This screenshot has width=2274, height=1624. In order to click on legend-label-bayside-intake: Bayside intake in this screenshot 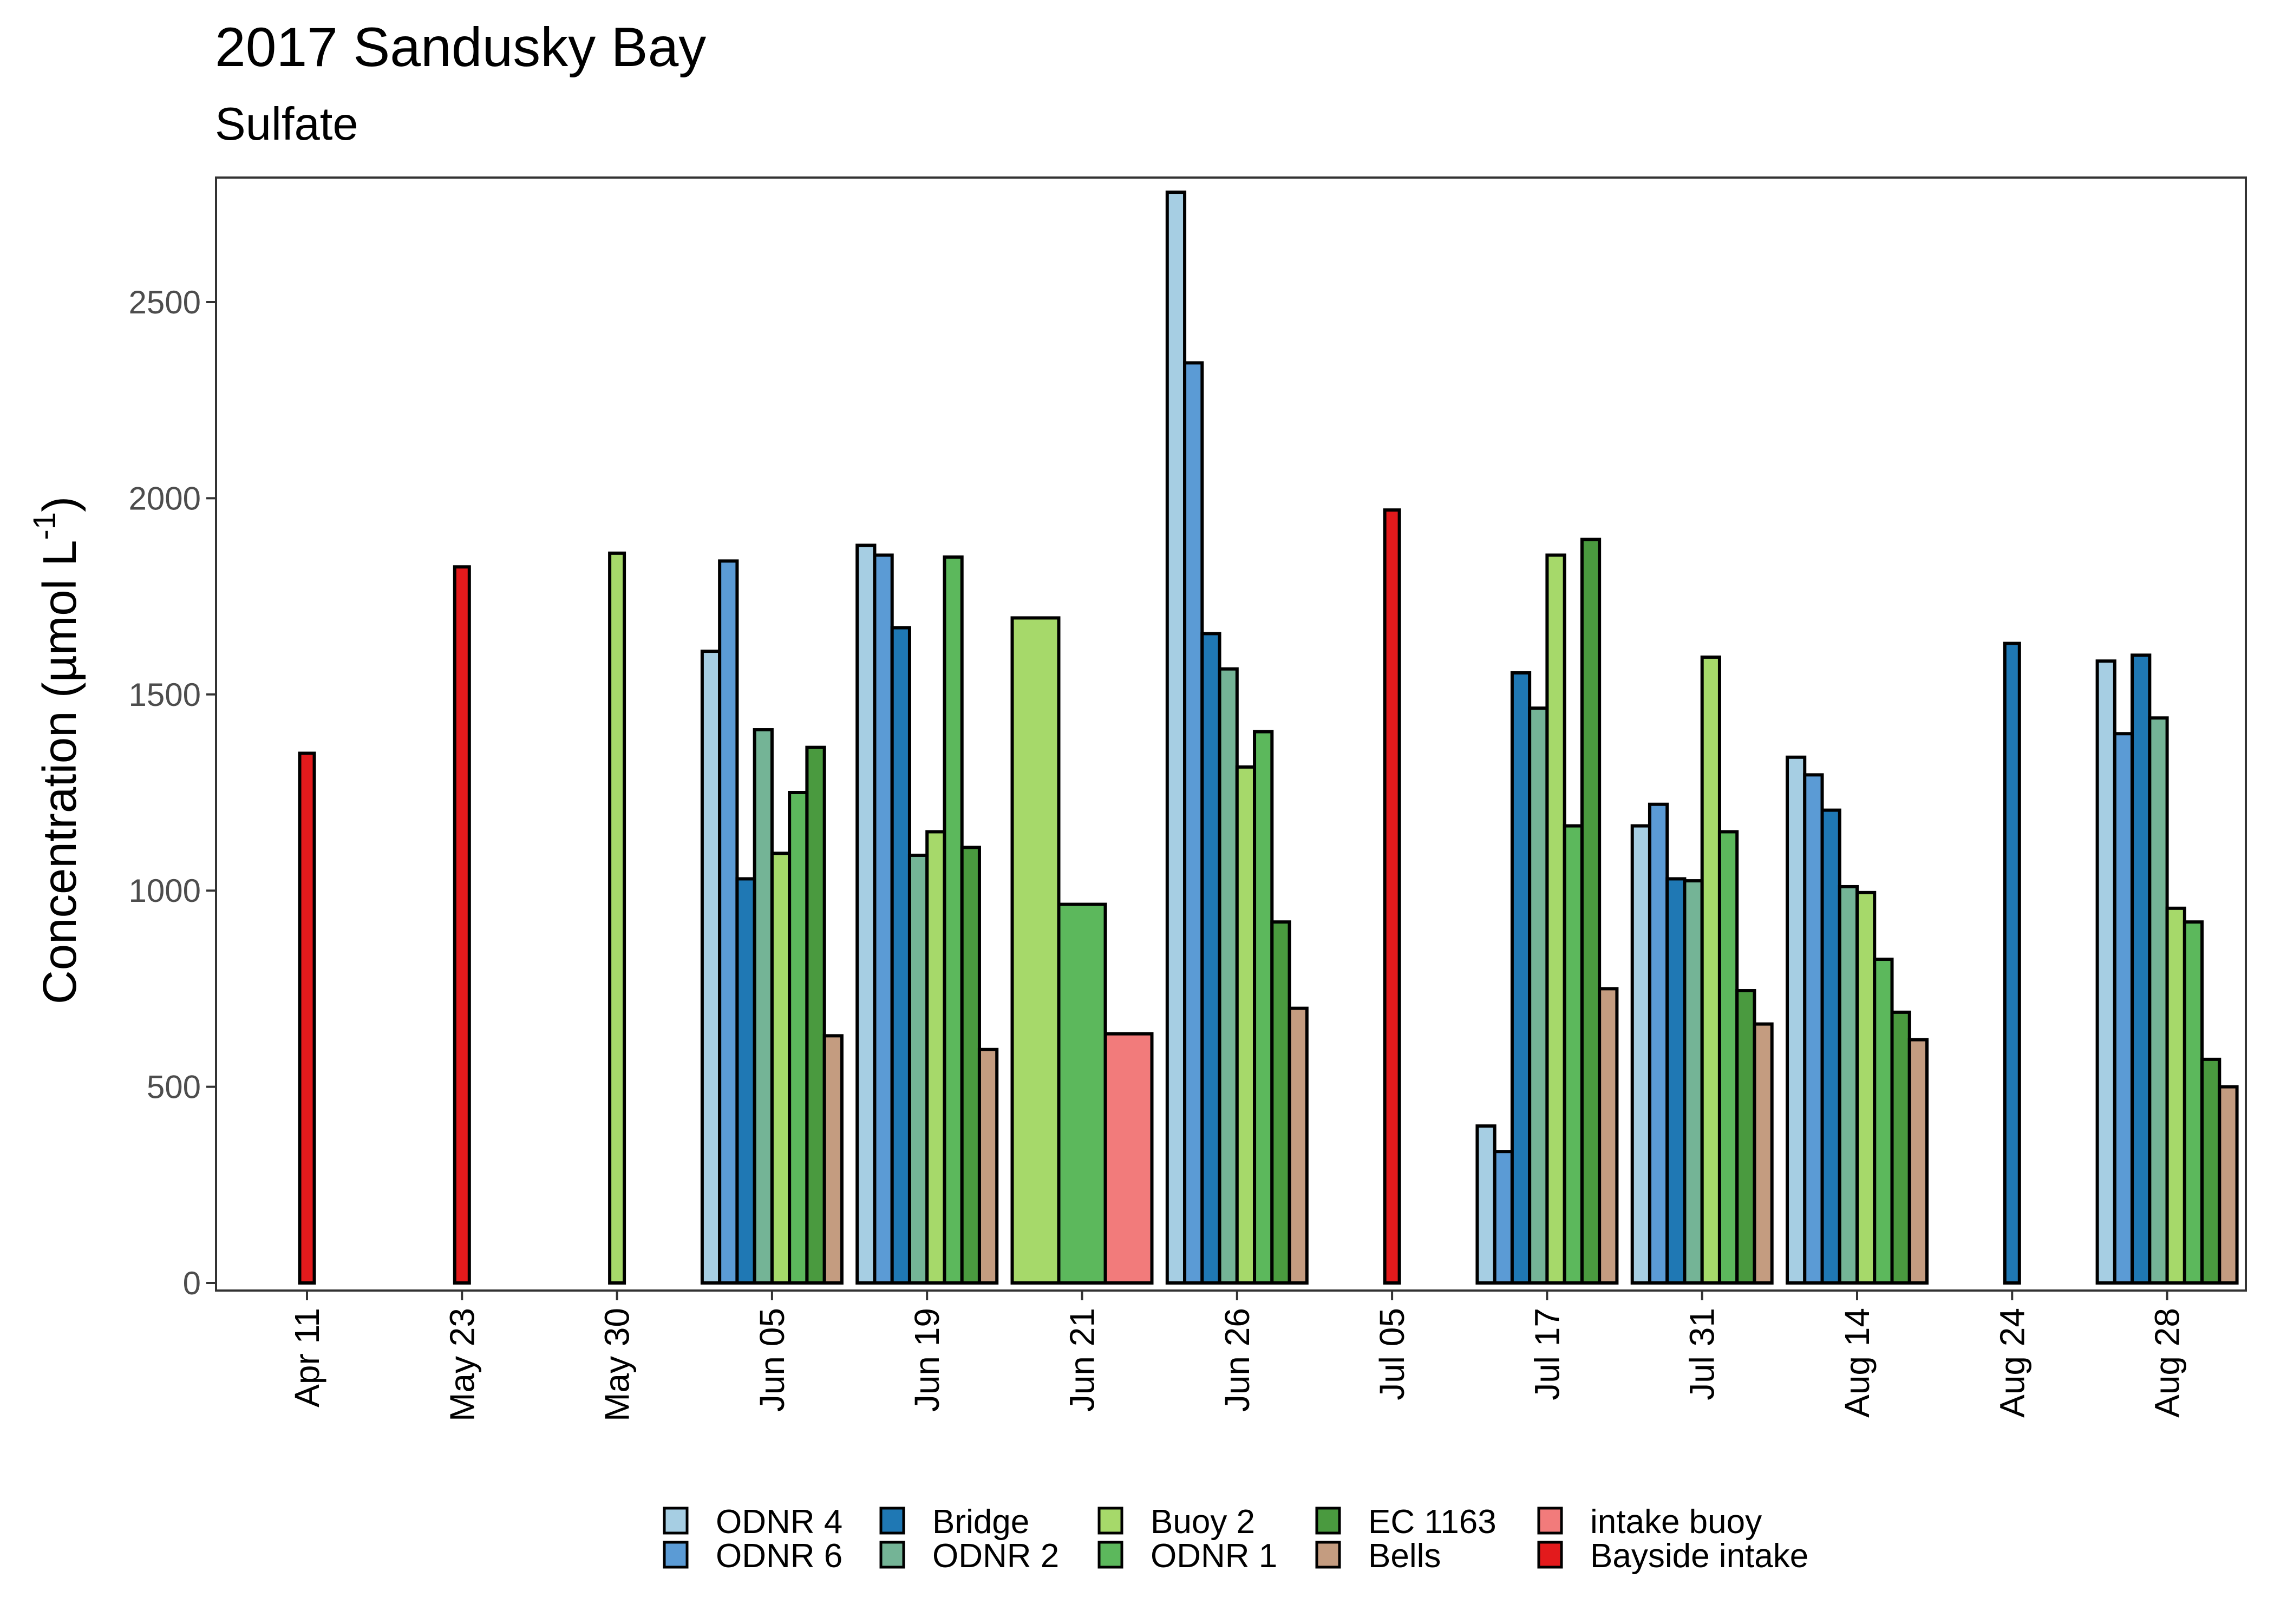, I will do `click(1699, 1556)`.